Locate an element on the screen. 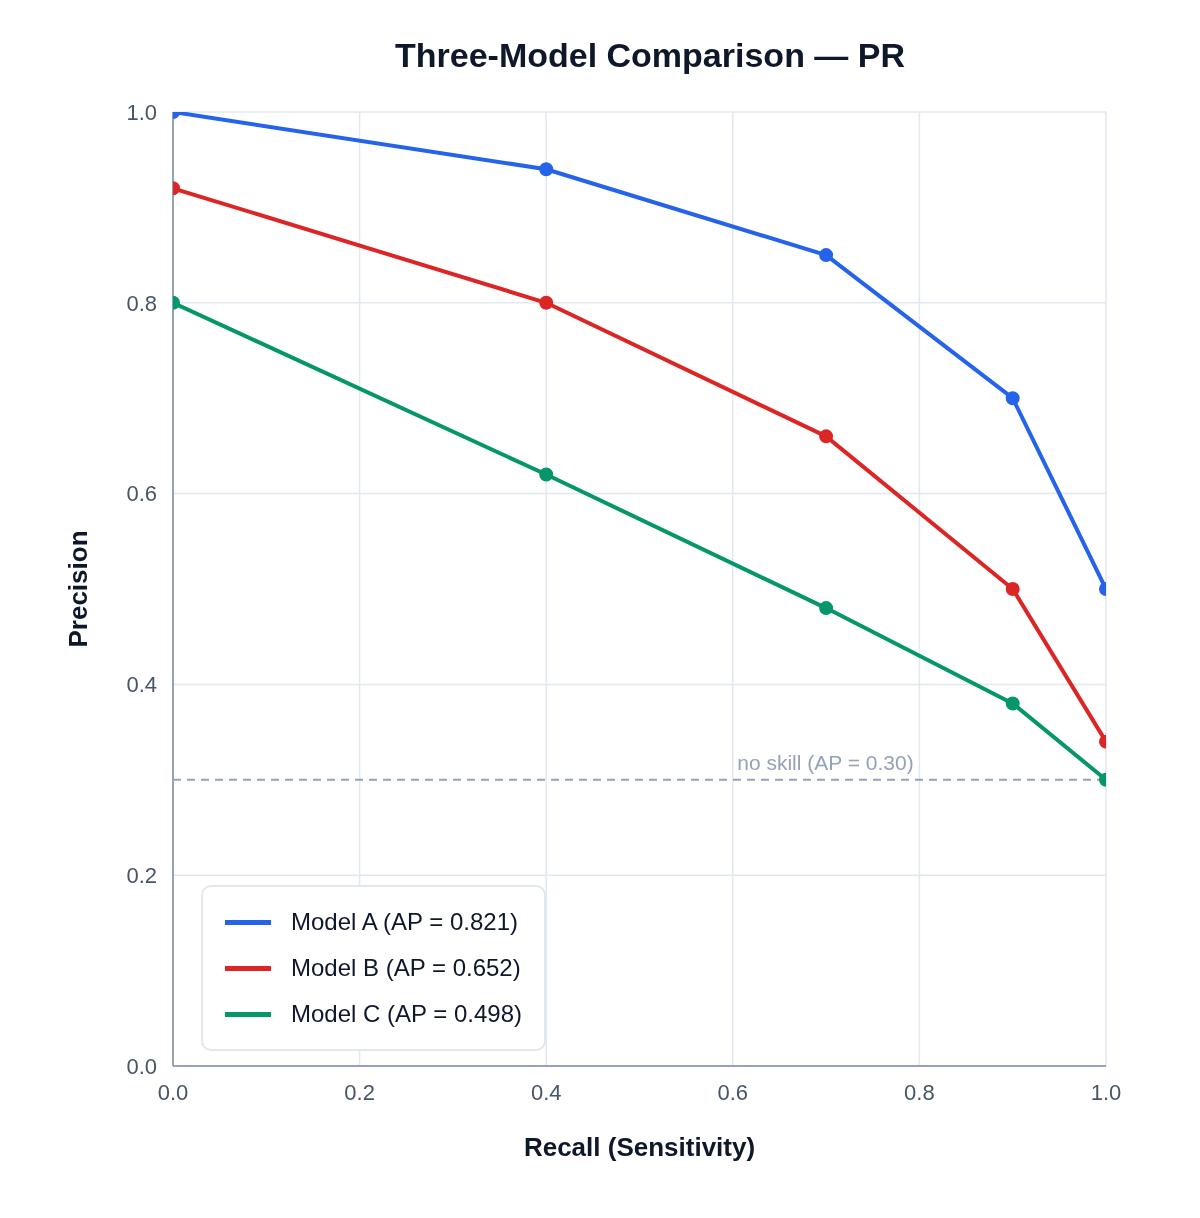 This screenshot has height=1218, width=1200. y-tick-label: 0.6 is located at coordinates (141, 494).